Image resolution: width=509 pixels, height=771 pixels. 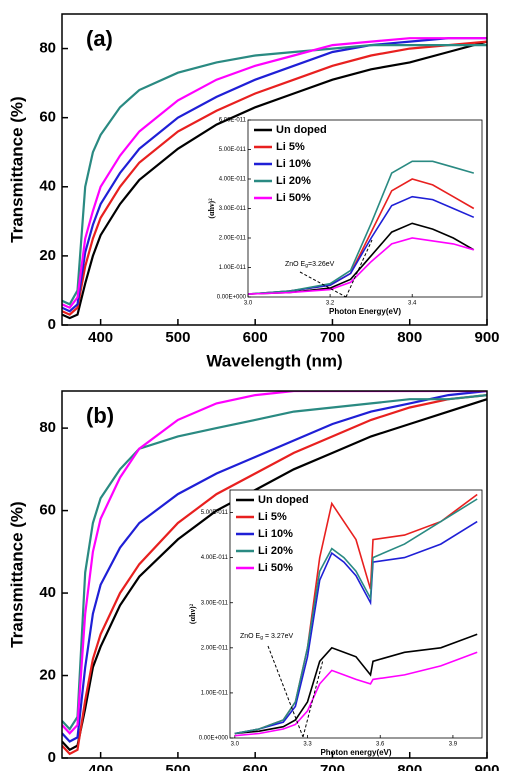 What do you see at coordinates (321, 264) in the screenshot?
I see `annotation-rest: =3.26eV` at bounding box center [321, 264].